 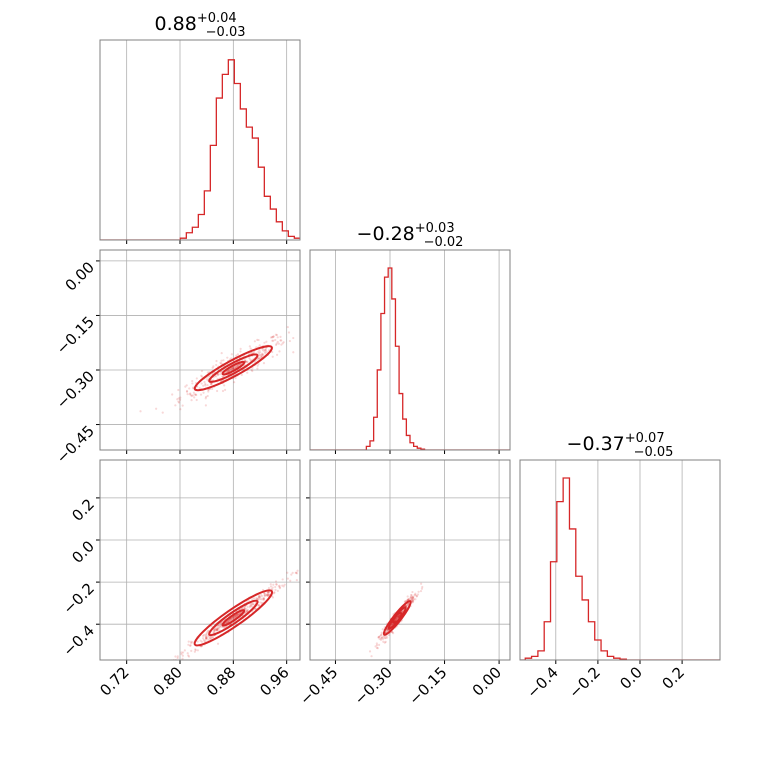 What do you see at coordinates (410, 235) in the screenshot?
I see `panel-title: −0.28+0.03 −0.02` at bounding box center [410, 235].